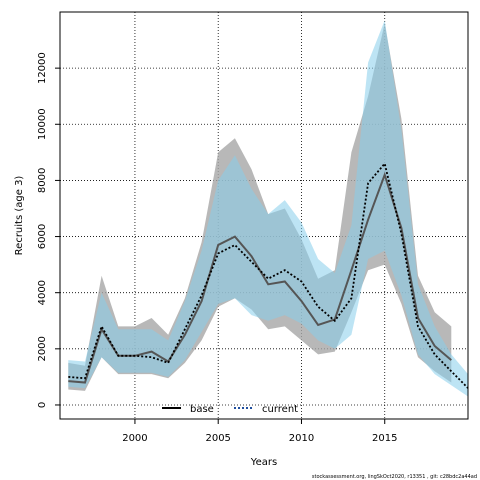 The image size is (480, 480). I want to click on y-tick-label-10000: 10000, so click(42, 124).